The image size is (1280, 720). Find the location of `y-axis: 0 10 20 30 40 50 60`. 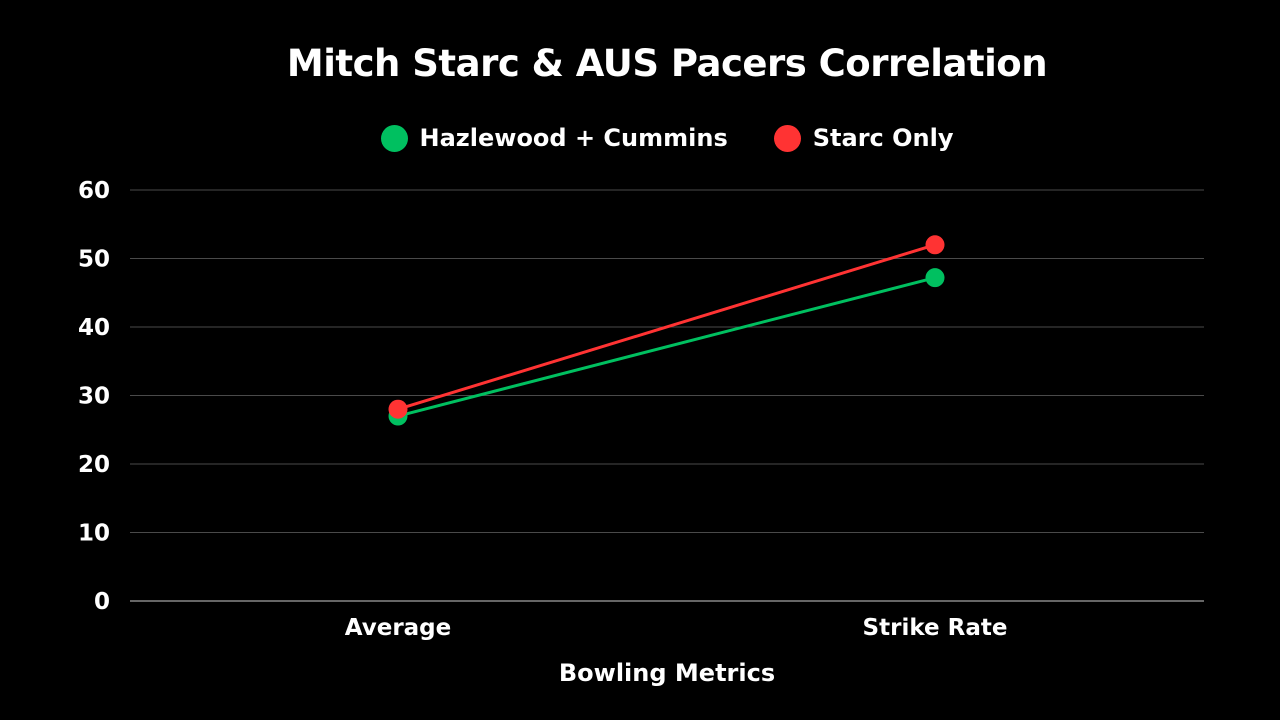

y-axis: 0 10 20 30 40 50 60 is located at coordinates (94, 396).